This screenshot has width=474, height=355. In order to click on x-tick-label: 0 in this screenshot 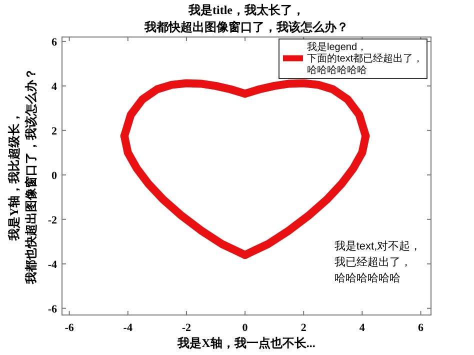, I will do `click(245, 328)`.